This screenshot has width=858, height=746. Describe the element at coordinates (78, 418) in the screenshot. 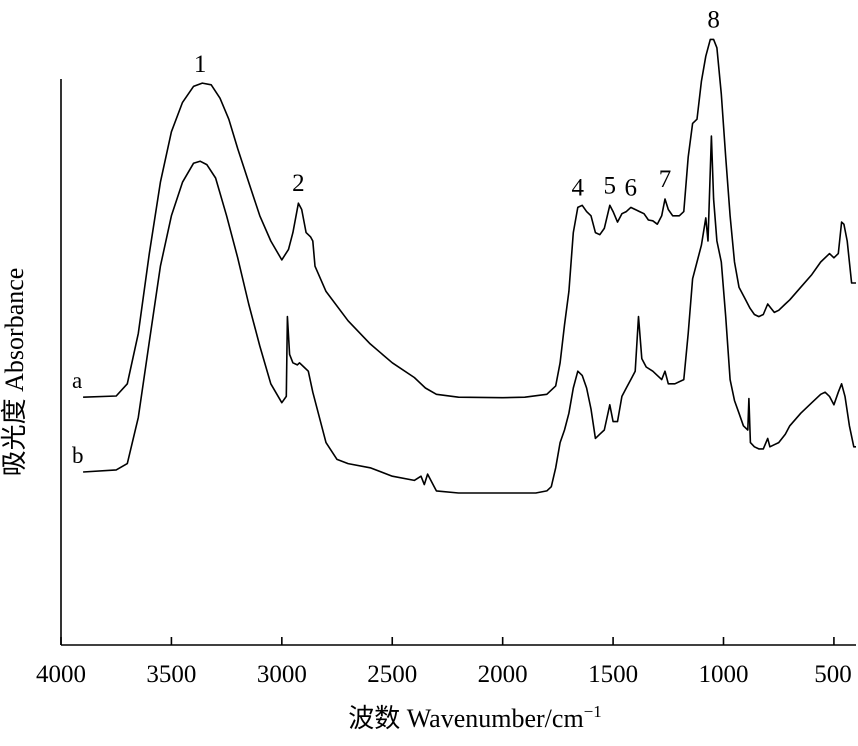

I see `series-labels: ab` at that location.